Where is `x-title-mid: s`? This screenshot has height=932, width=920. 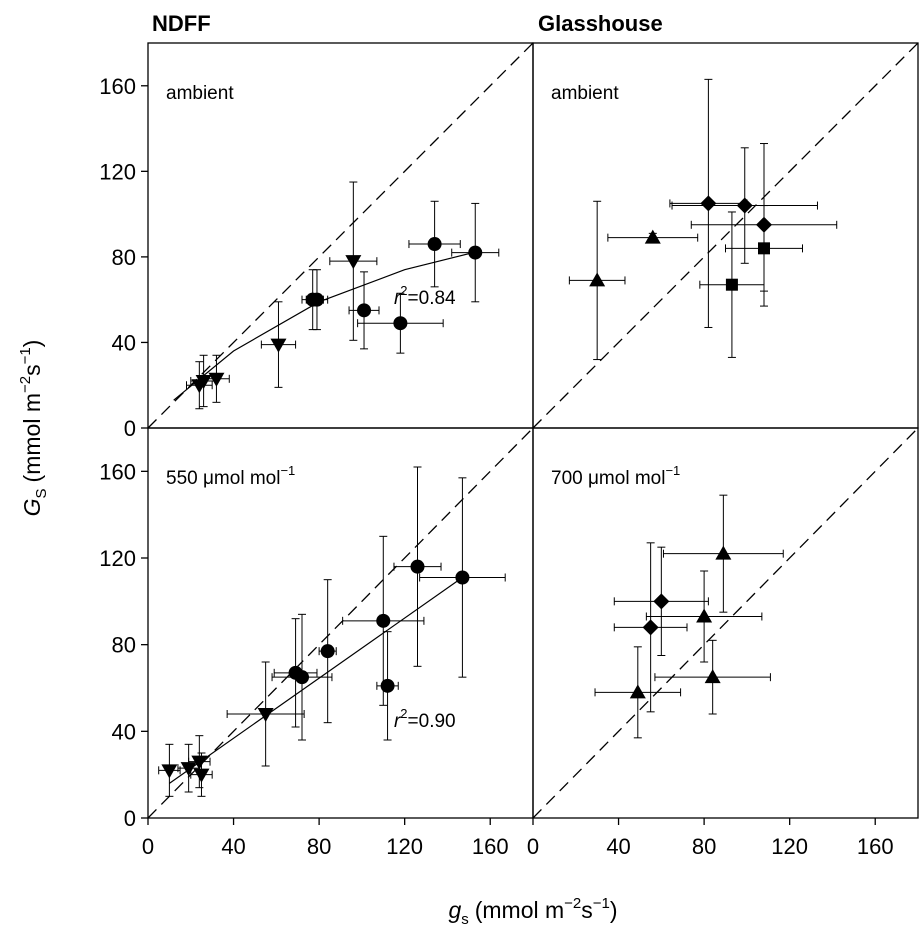 x-title-mid: s is located at coordinates (587, 910).